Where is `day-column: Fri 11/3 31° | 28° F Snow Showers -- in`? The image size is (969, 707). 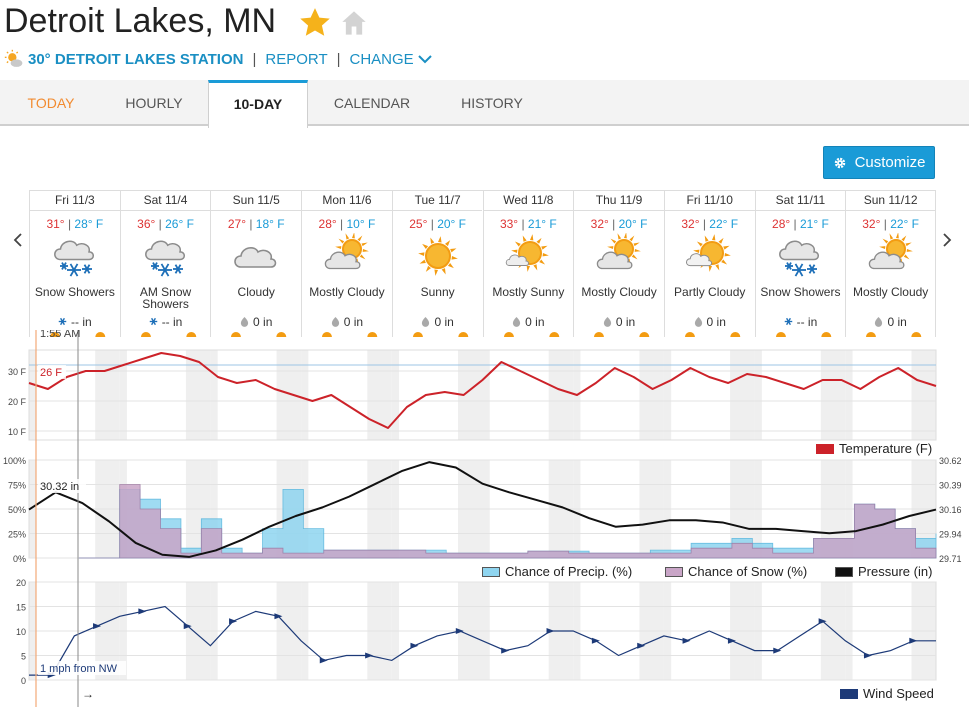
day-column: Fri 11/3 31° | 28° F Snow Showers -- in is located at coordinates (74, 264).